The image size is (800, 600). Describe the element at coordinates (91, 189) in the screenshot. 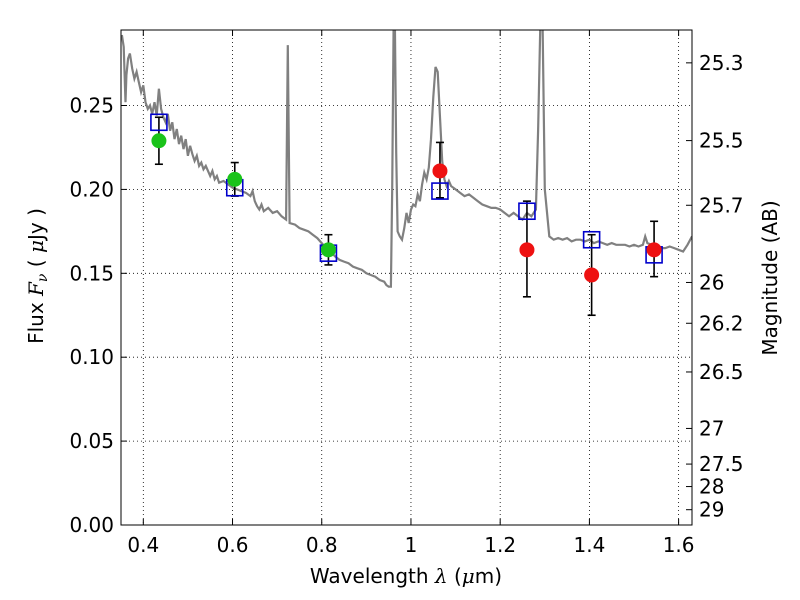

I see `y-tick-label: 0.20` at that location.